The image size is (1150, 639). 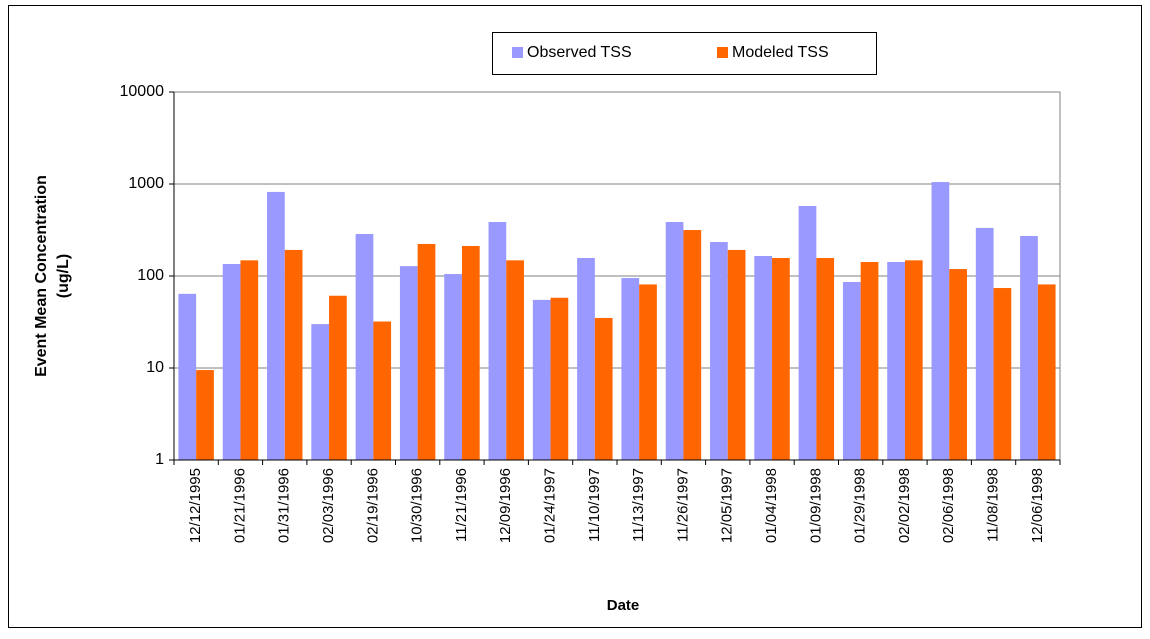 What do you see at coordinates (284, 505) in the screenshot?
I see `x-tick-label: 01/31/1996` at bounding box center [284, 505].